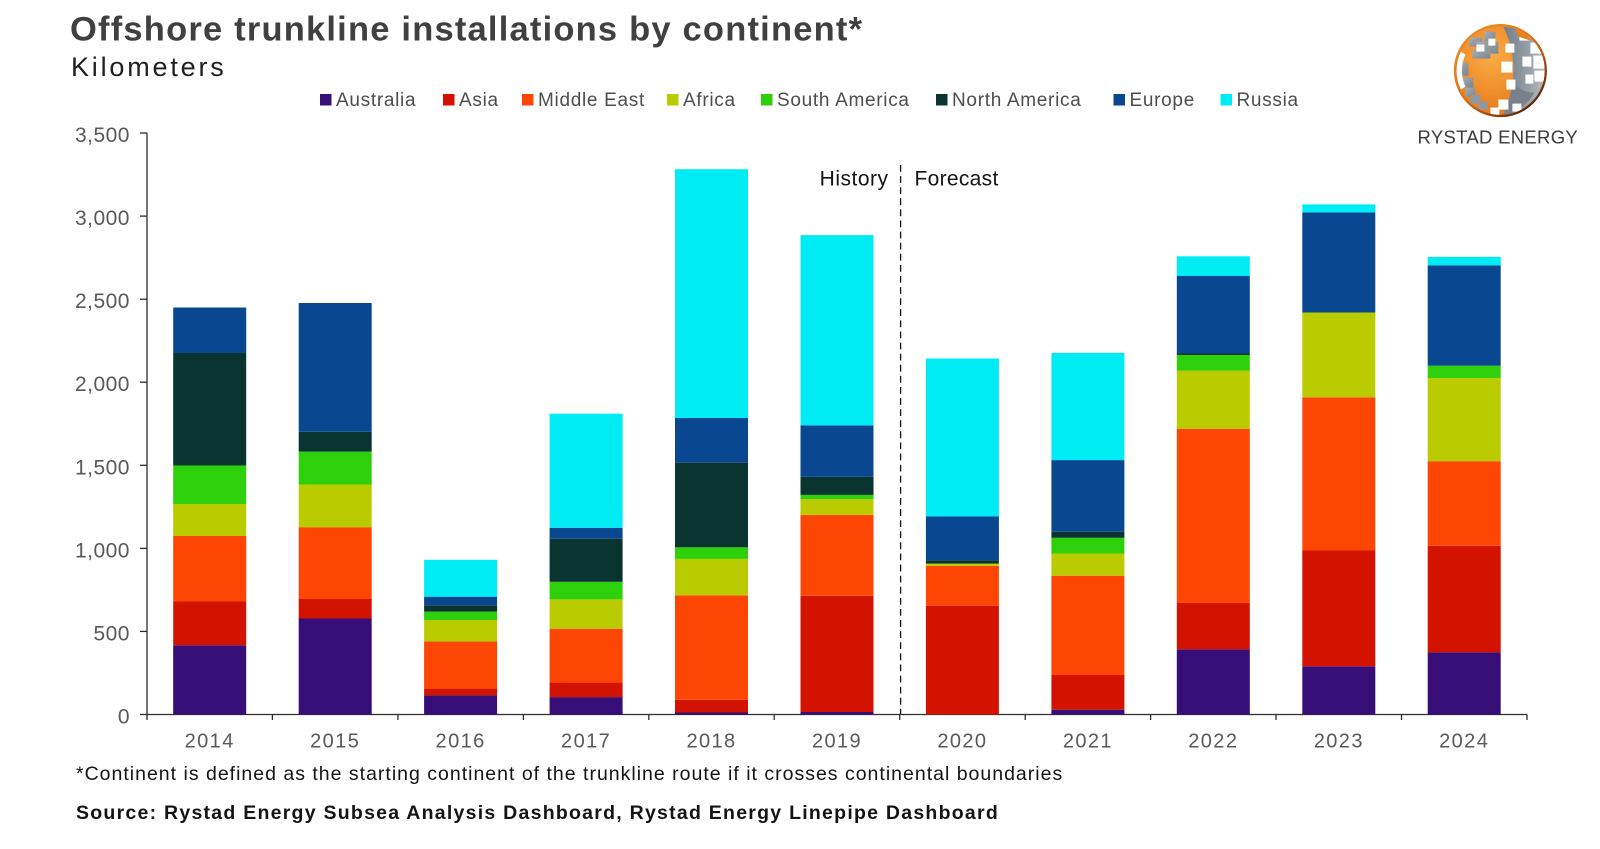 The height and width of the screenshot is (849, 1600). Describe the element at coordinates (102, 467) in the screenshot. I see `svg-text: 1,500` at that location.